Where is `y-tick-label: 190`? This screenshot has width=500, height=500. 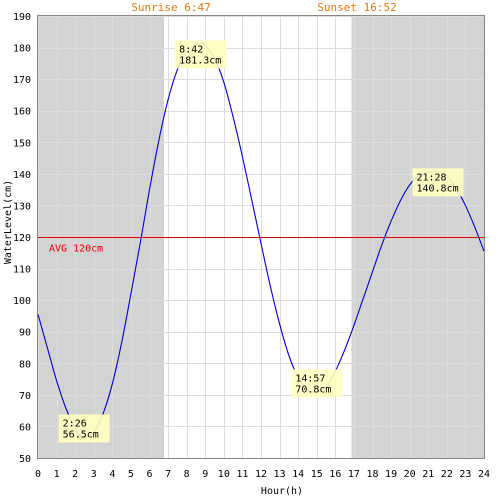 y-tick-label: 190 is located at coordinates (22, 17).